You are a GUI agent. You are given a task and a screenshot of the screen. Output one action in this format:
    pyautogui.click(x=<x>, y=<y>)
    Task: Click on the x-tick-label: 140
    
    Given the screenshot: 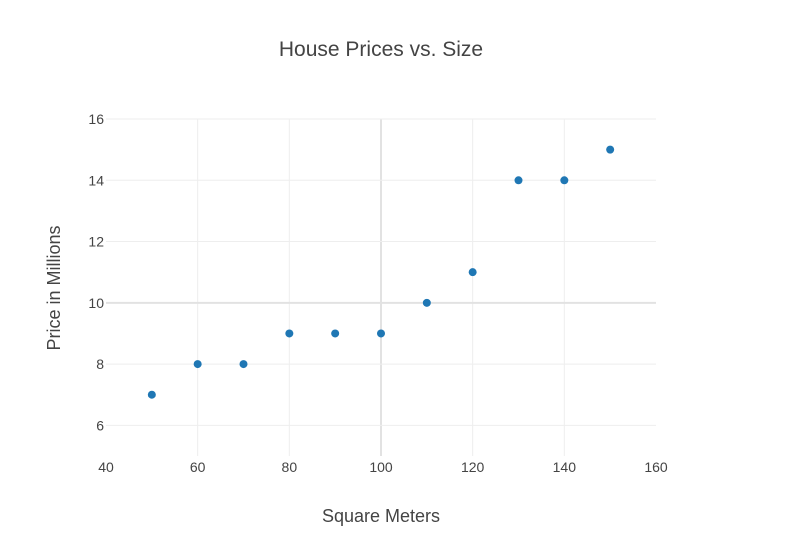 What is the action you would take?
    pyautogui.click(x=565, y=467)
    